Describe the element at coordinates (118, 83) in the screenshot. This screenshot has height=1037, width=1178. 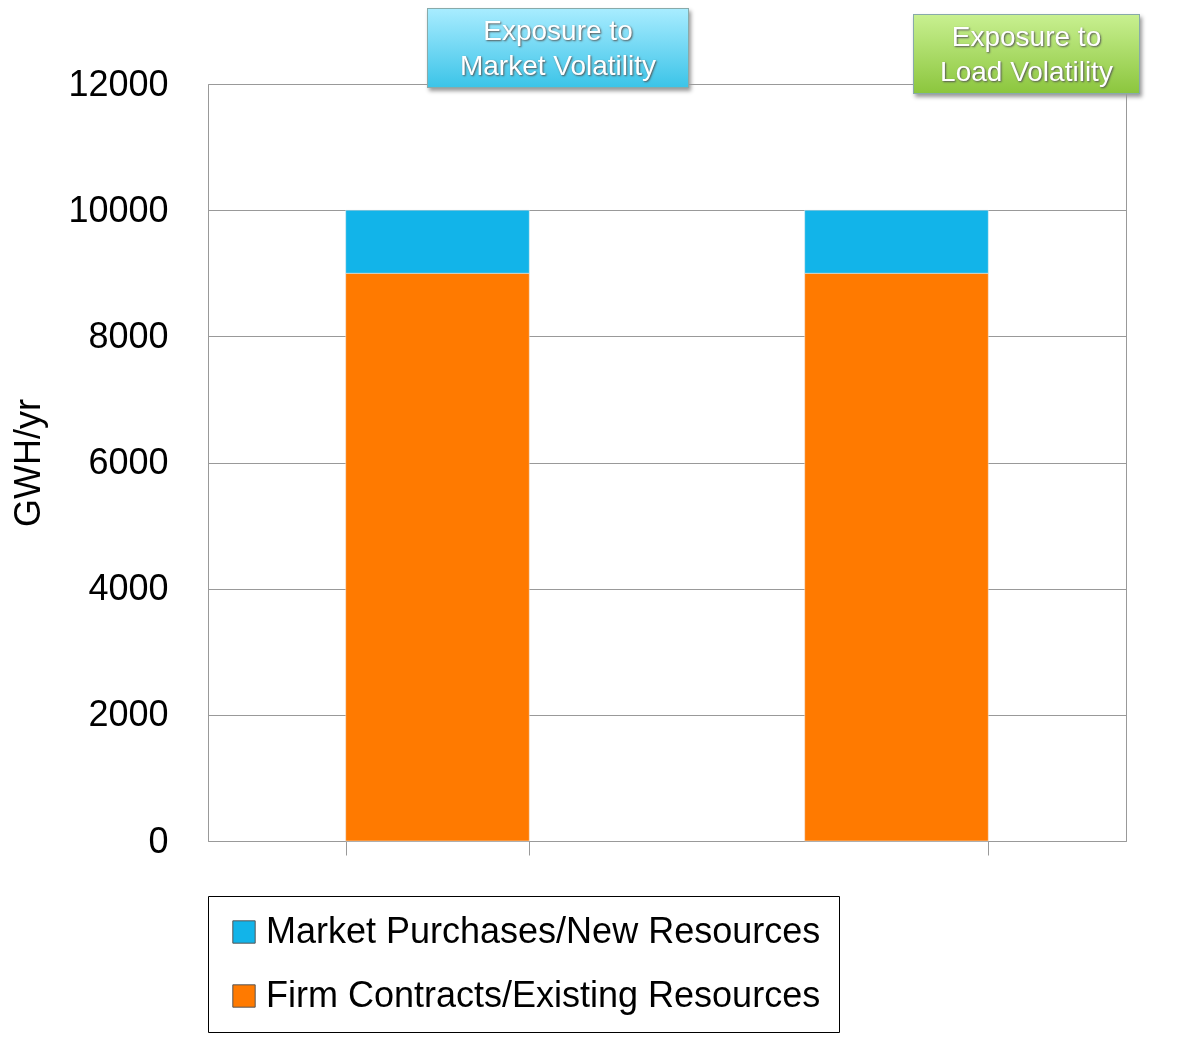
I see `y-tick-label: 12000` at that location.